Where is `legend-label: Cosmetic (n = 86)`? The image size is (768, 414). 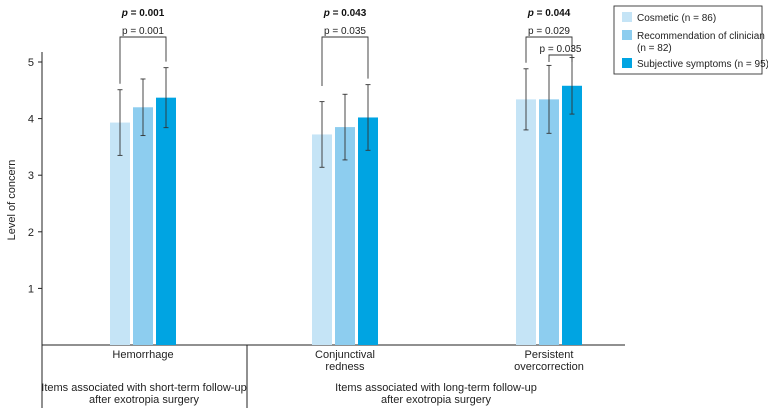
legend-label: Cosmetic (n = 86) is located at coordinates (676, 18).